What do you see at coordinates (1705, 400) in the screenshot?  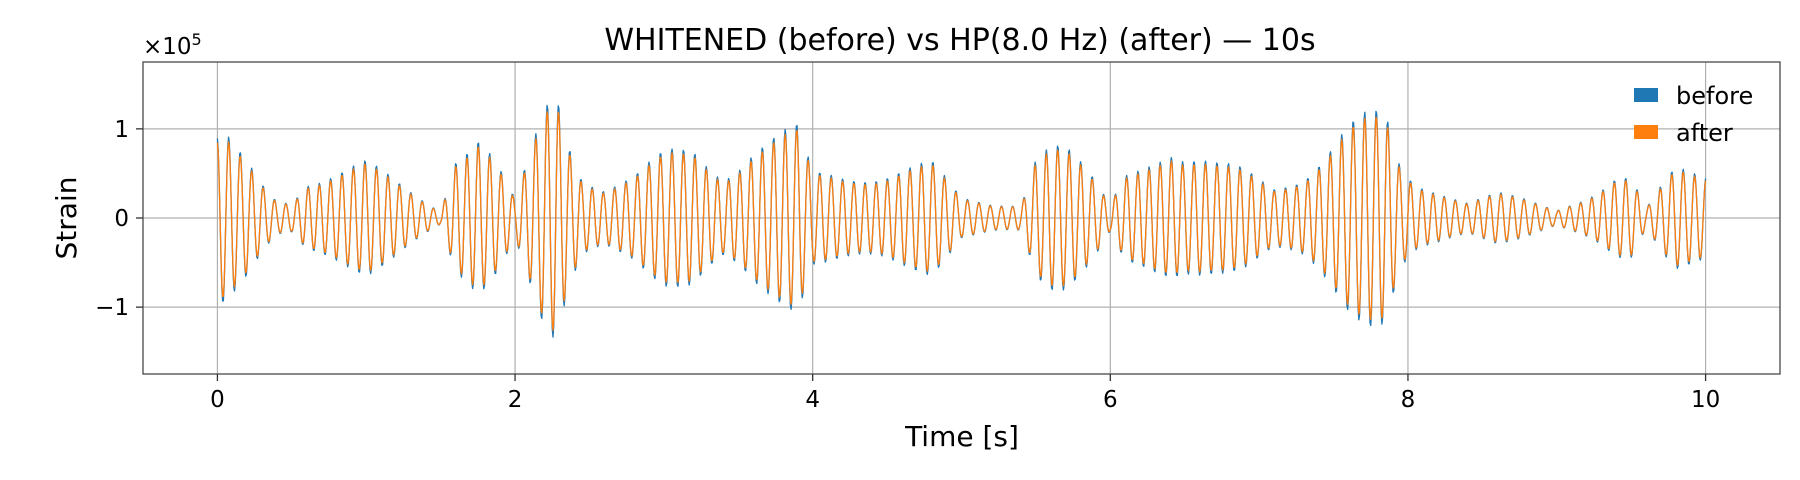 I see `x-tick-label: 10` at bounding box center [1705, 400].